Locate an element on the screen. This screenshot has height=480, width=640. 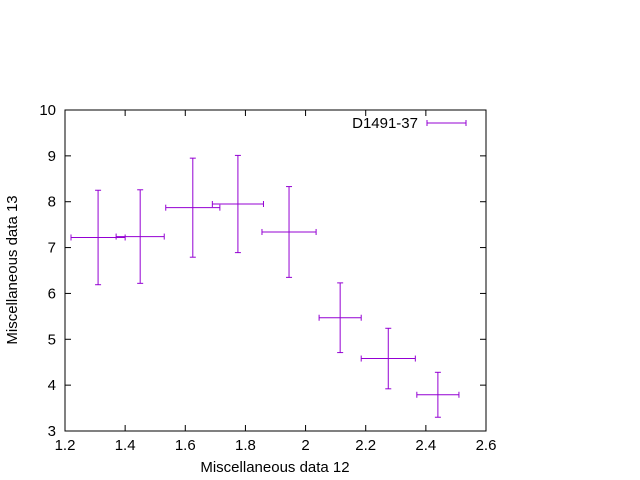
x-tick-label: 2 is located at coordinates (305, 445).